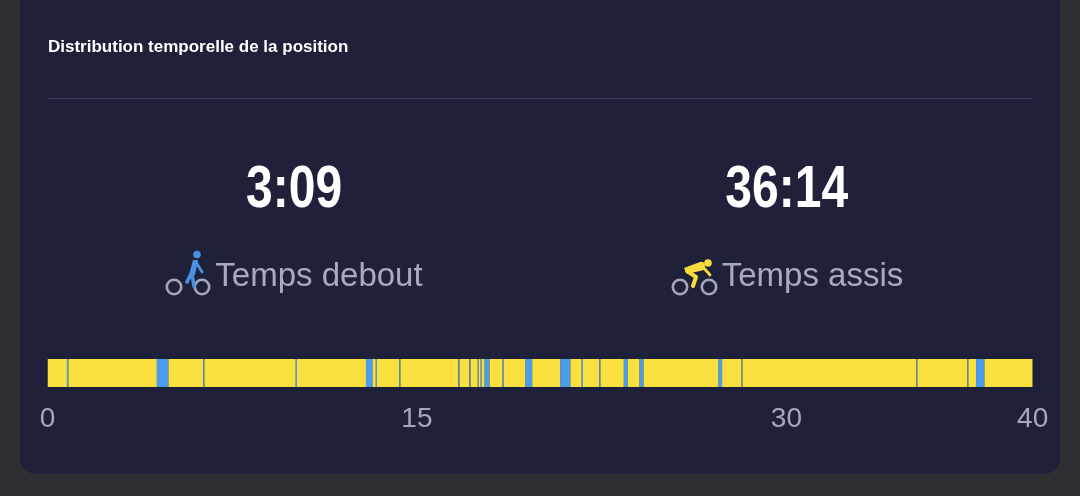 The height and width of the screenshot is (496, 1080). I want to click on x-tick-label: 0, so click(47, 417).